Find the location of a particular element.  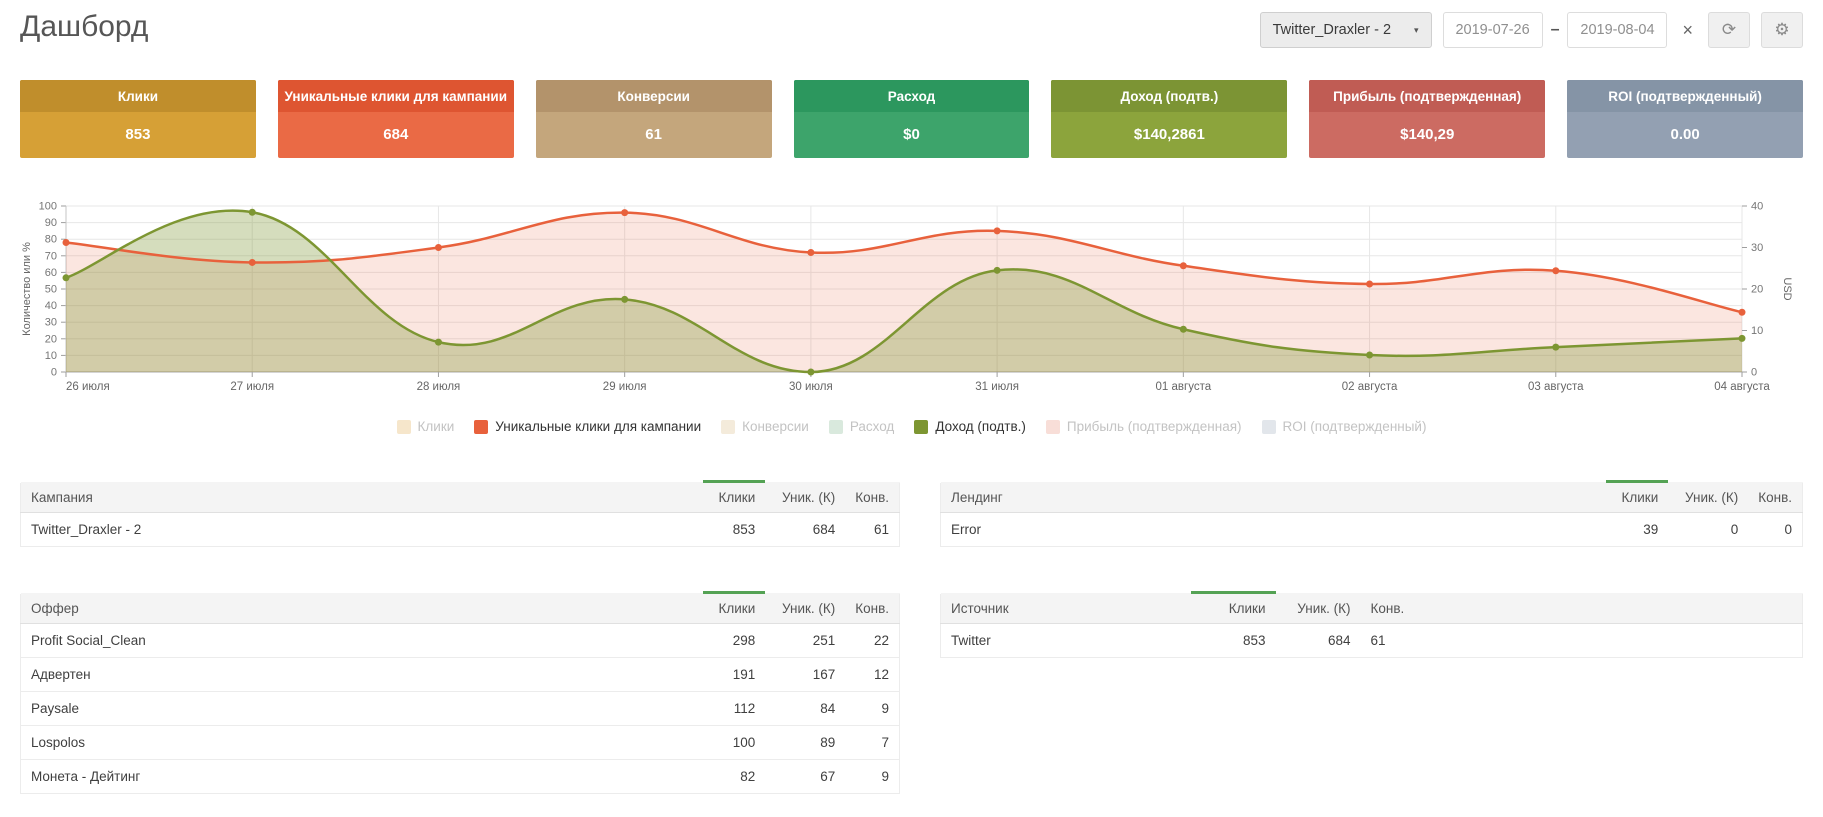

kpi-card-roi: ROI (подтвержденный) 0.00 is located at coordinates (1685, 119).